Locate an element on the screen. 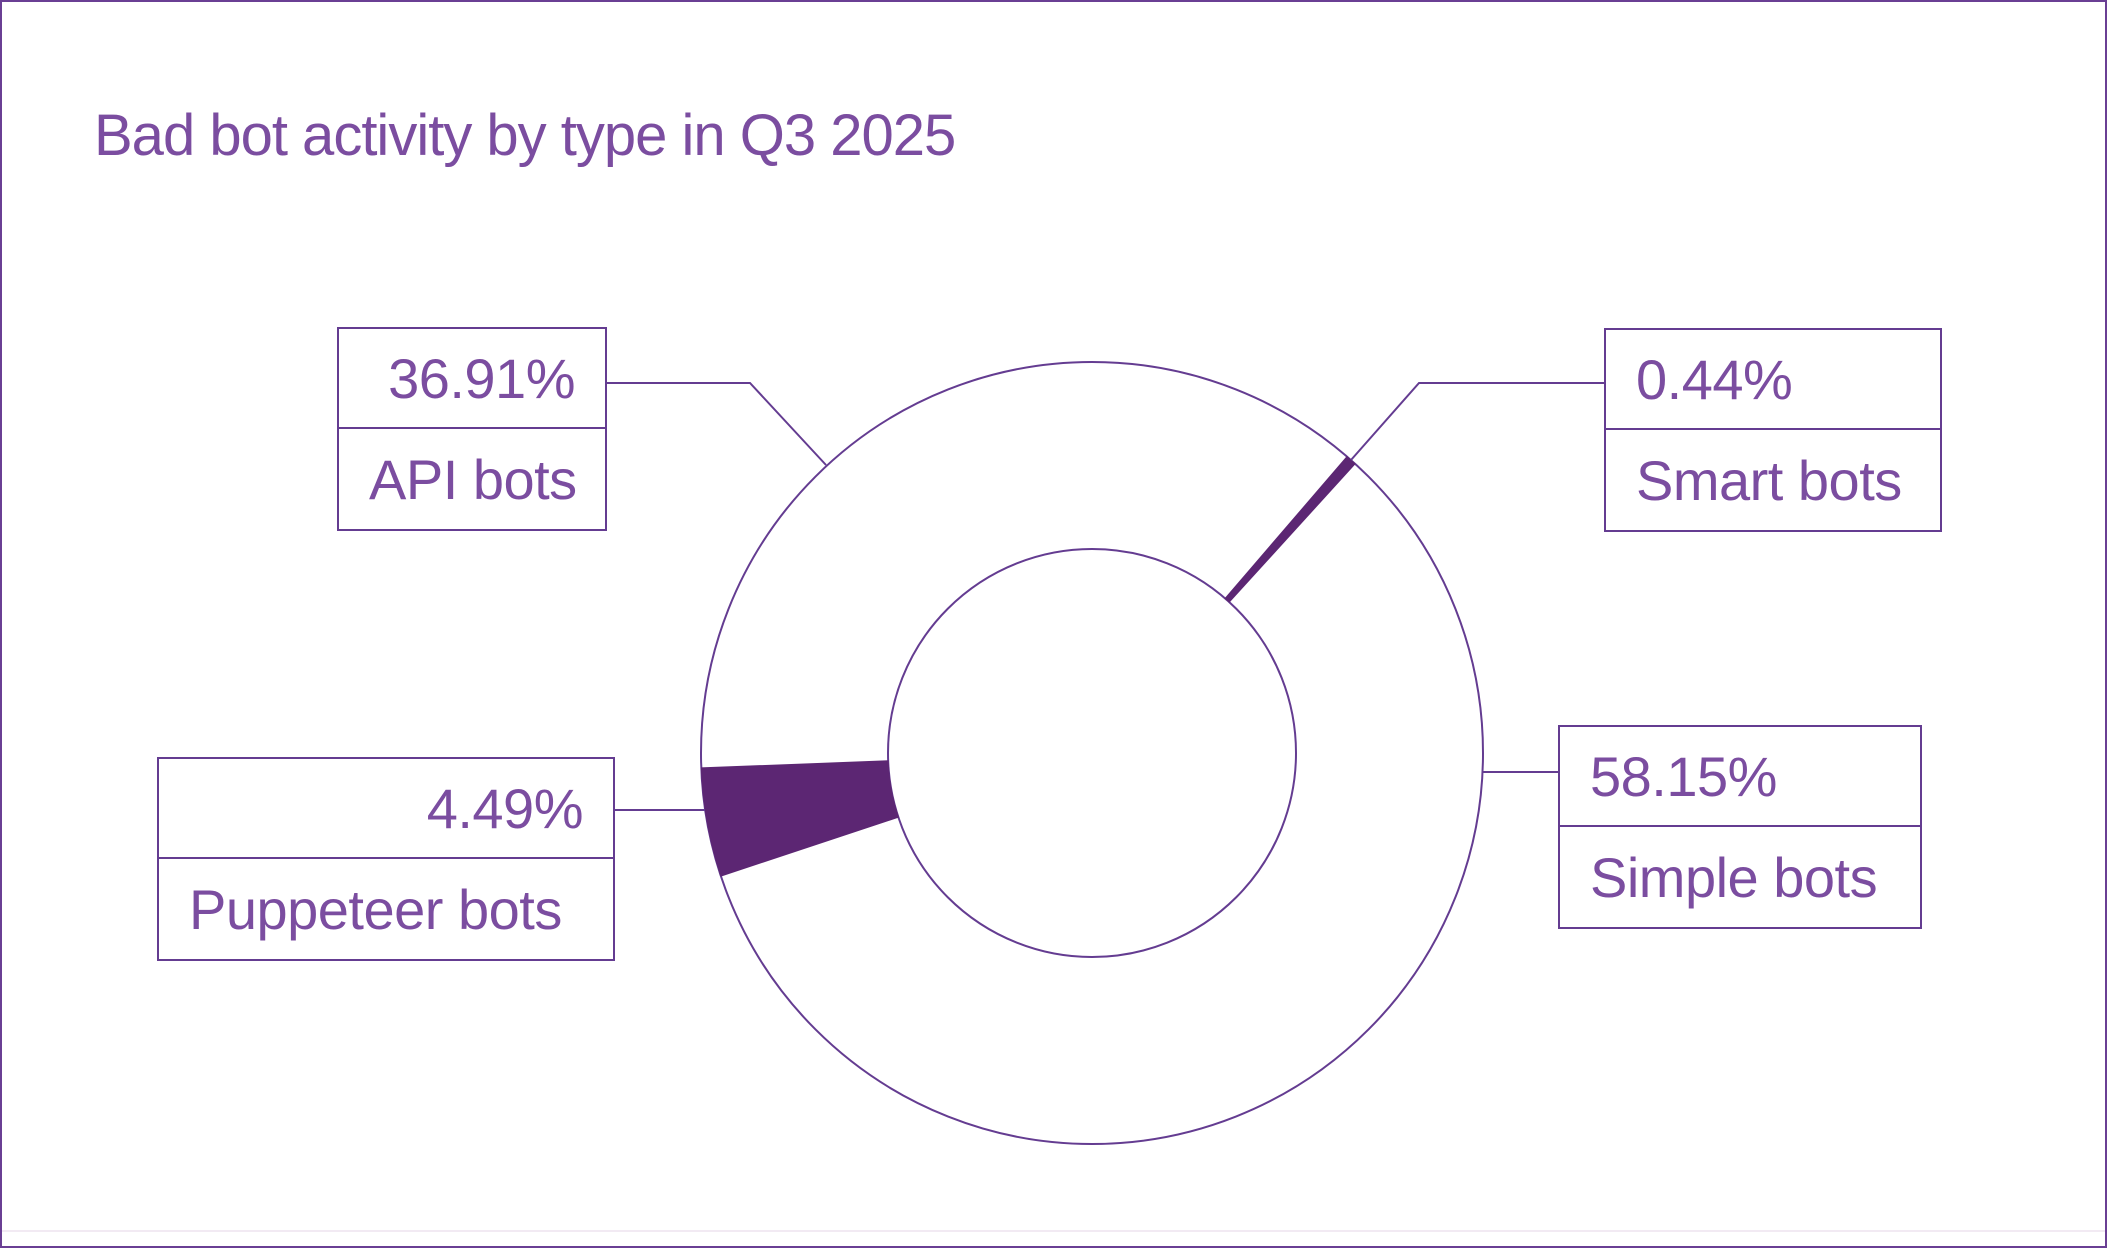 The width and height of the screenshot is (2107, 1248). slice-name: Simple bots is located at coordinates (1734, 877).